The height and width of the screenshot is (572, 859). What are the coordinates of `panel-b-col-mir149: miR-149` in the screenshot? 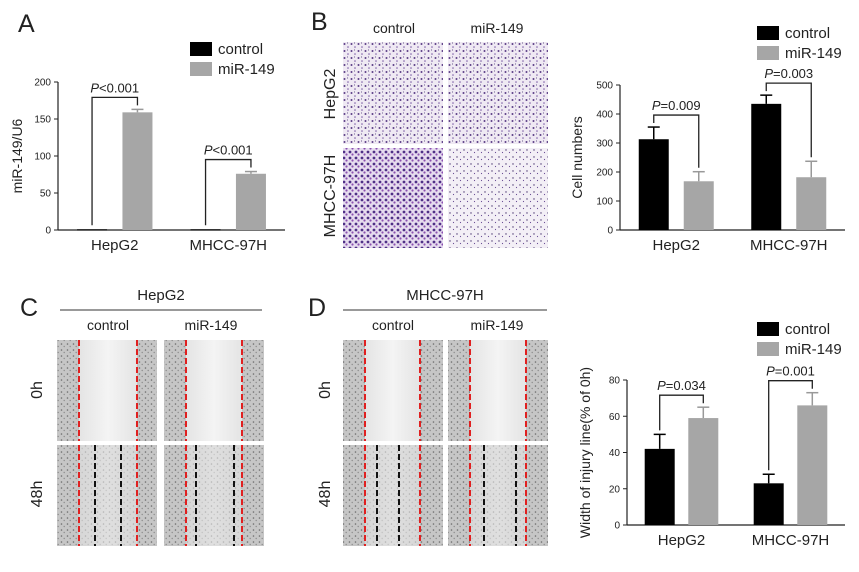 It's located at (497, 28).